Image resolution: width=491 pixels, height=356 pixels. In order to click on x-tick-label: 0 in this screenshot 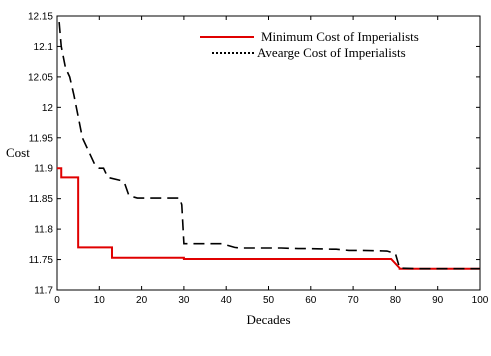, I will do `click(57, 300)`.